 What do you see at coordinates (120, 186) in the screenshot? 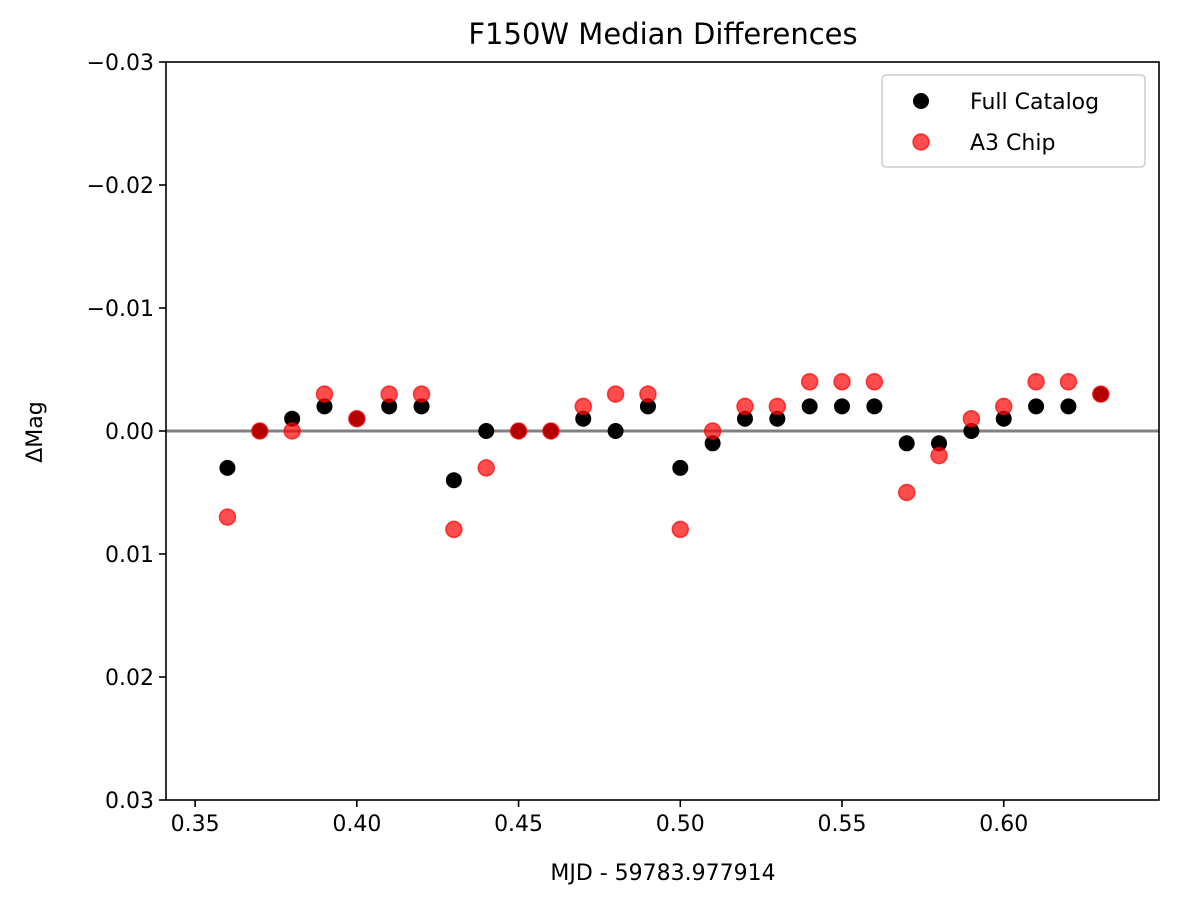
I see `y-tick-label: −0.02` at bounding box center [120, 186].